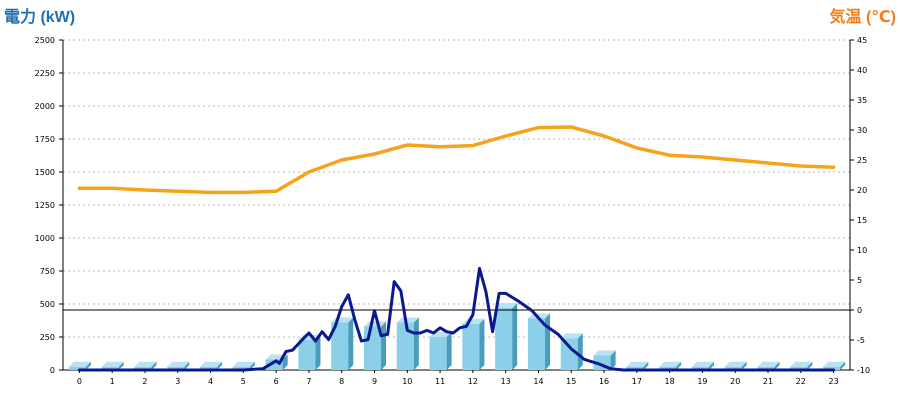 The height and width of the screenshot is (405, 900). I want to click on right-tick-label: 20, so click(862, 190).